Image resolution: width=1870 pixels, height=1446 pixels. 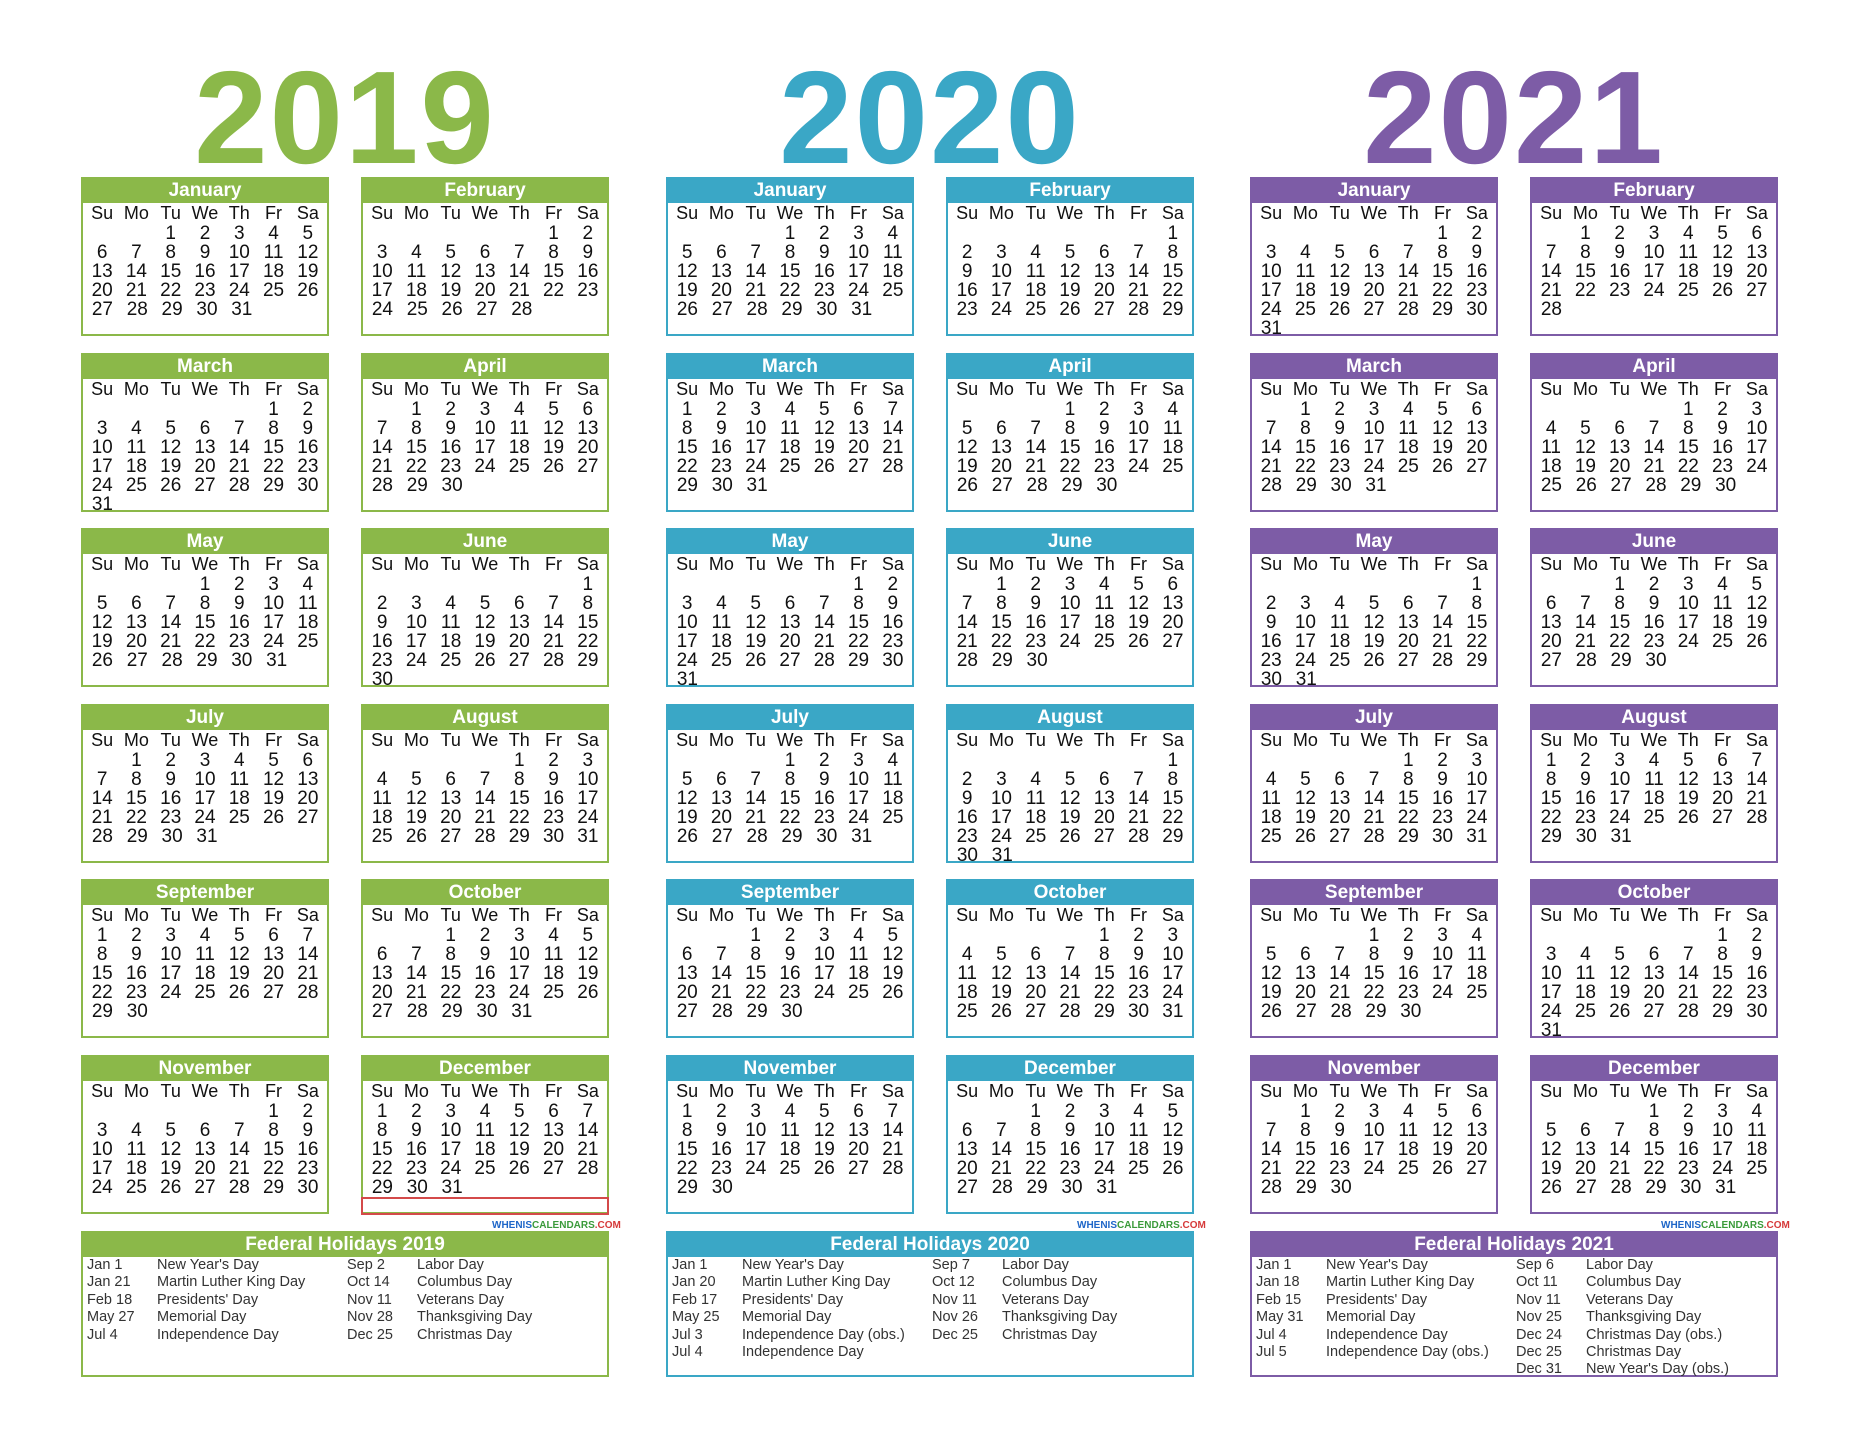 I want to click on week-row: 15 16 17 18 19 20 21, so click(x=485, y=1149).